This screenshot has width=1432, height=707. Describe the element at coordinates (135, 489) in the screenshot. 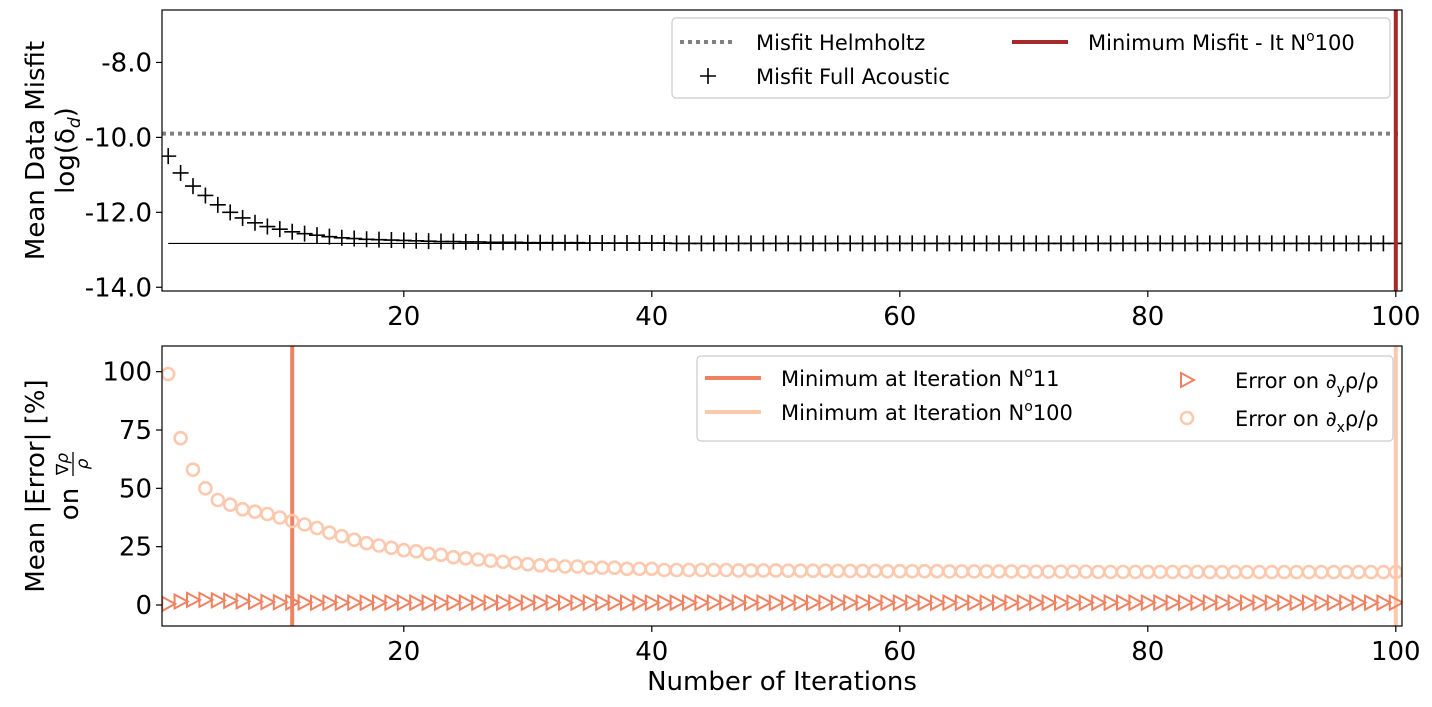

I see `y-tick-label: 50` at that location.